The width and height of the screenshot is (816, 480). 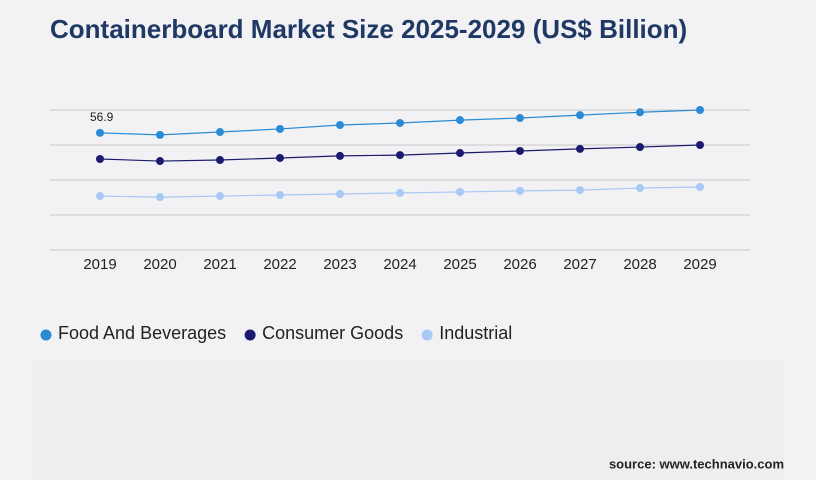 I want to click on x-tick-label: 2019, so click(x=99, y=264).